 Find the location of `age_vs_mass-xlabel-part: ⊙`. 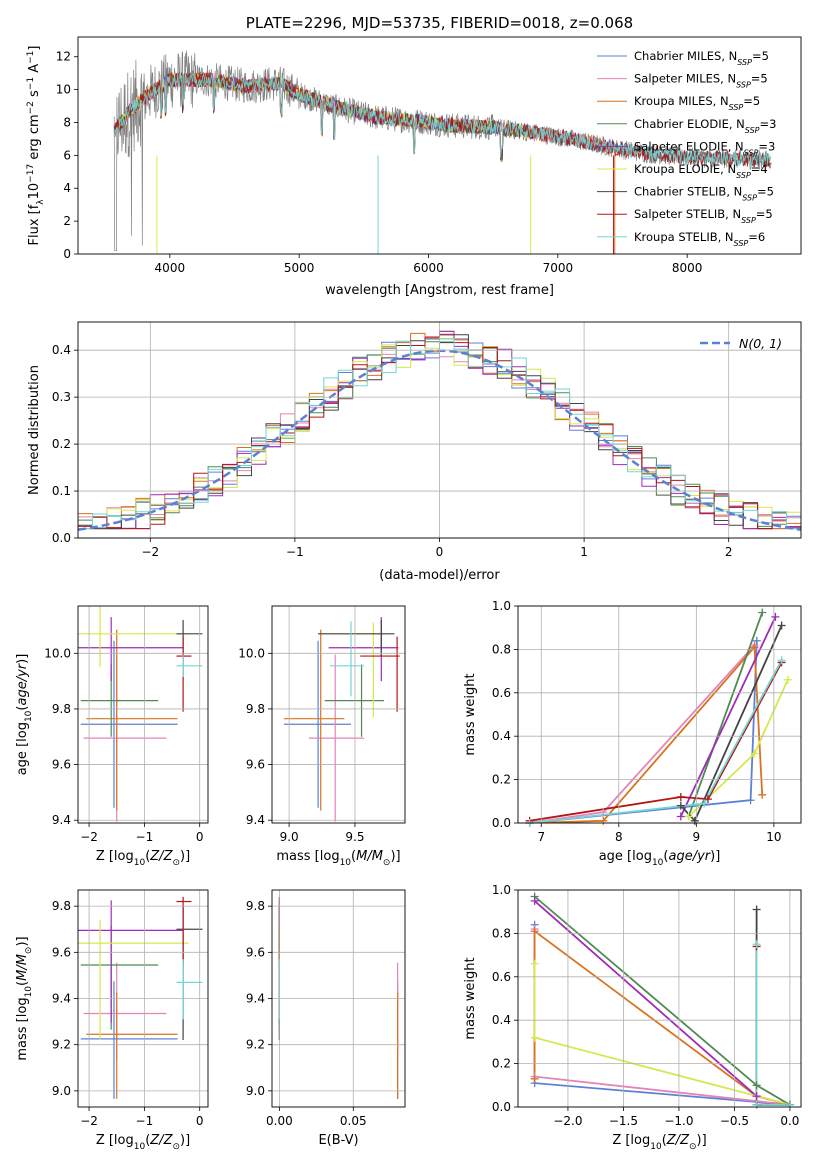

age_vs_mass-xlabel-part: ⊙ is located at coordinates (387, 863).